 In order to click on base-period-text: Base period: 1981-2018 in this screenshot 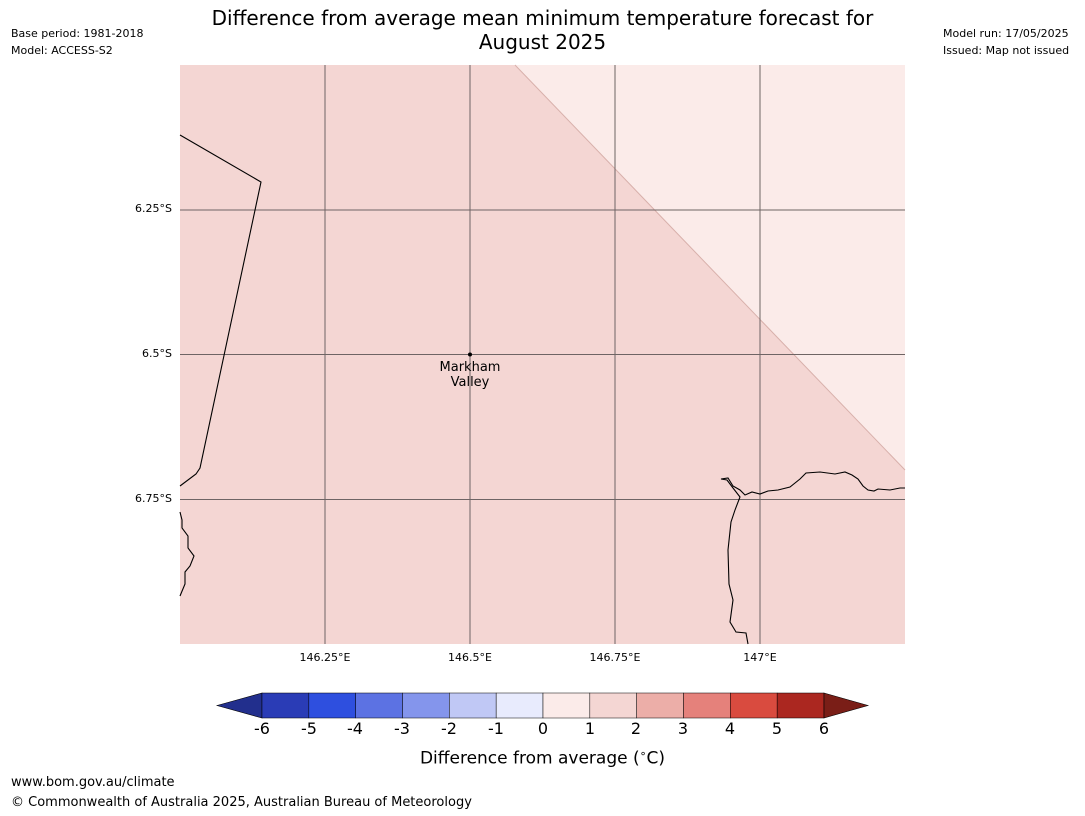, I will do `click(77, 33)`.